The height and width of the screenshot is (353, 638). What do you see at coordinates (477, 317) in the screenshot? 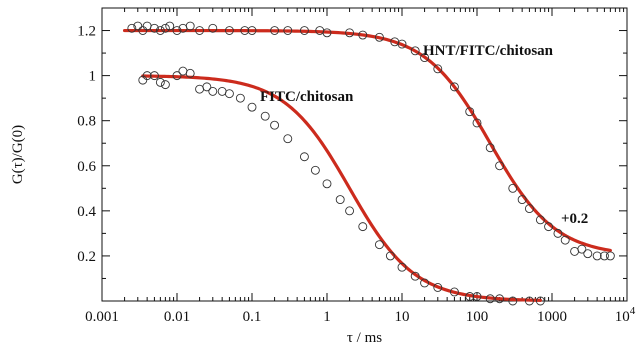
I see `x-tick-label: 100` at bounding box center [477, 317].